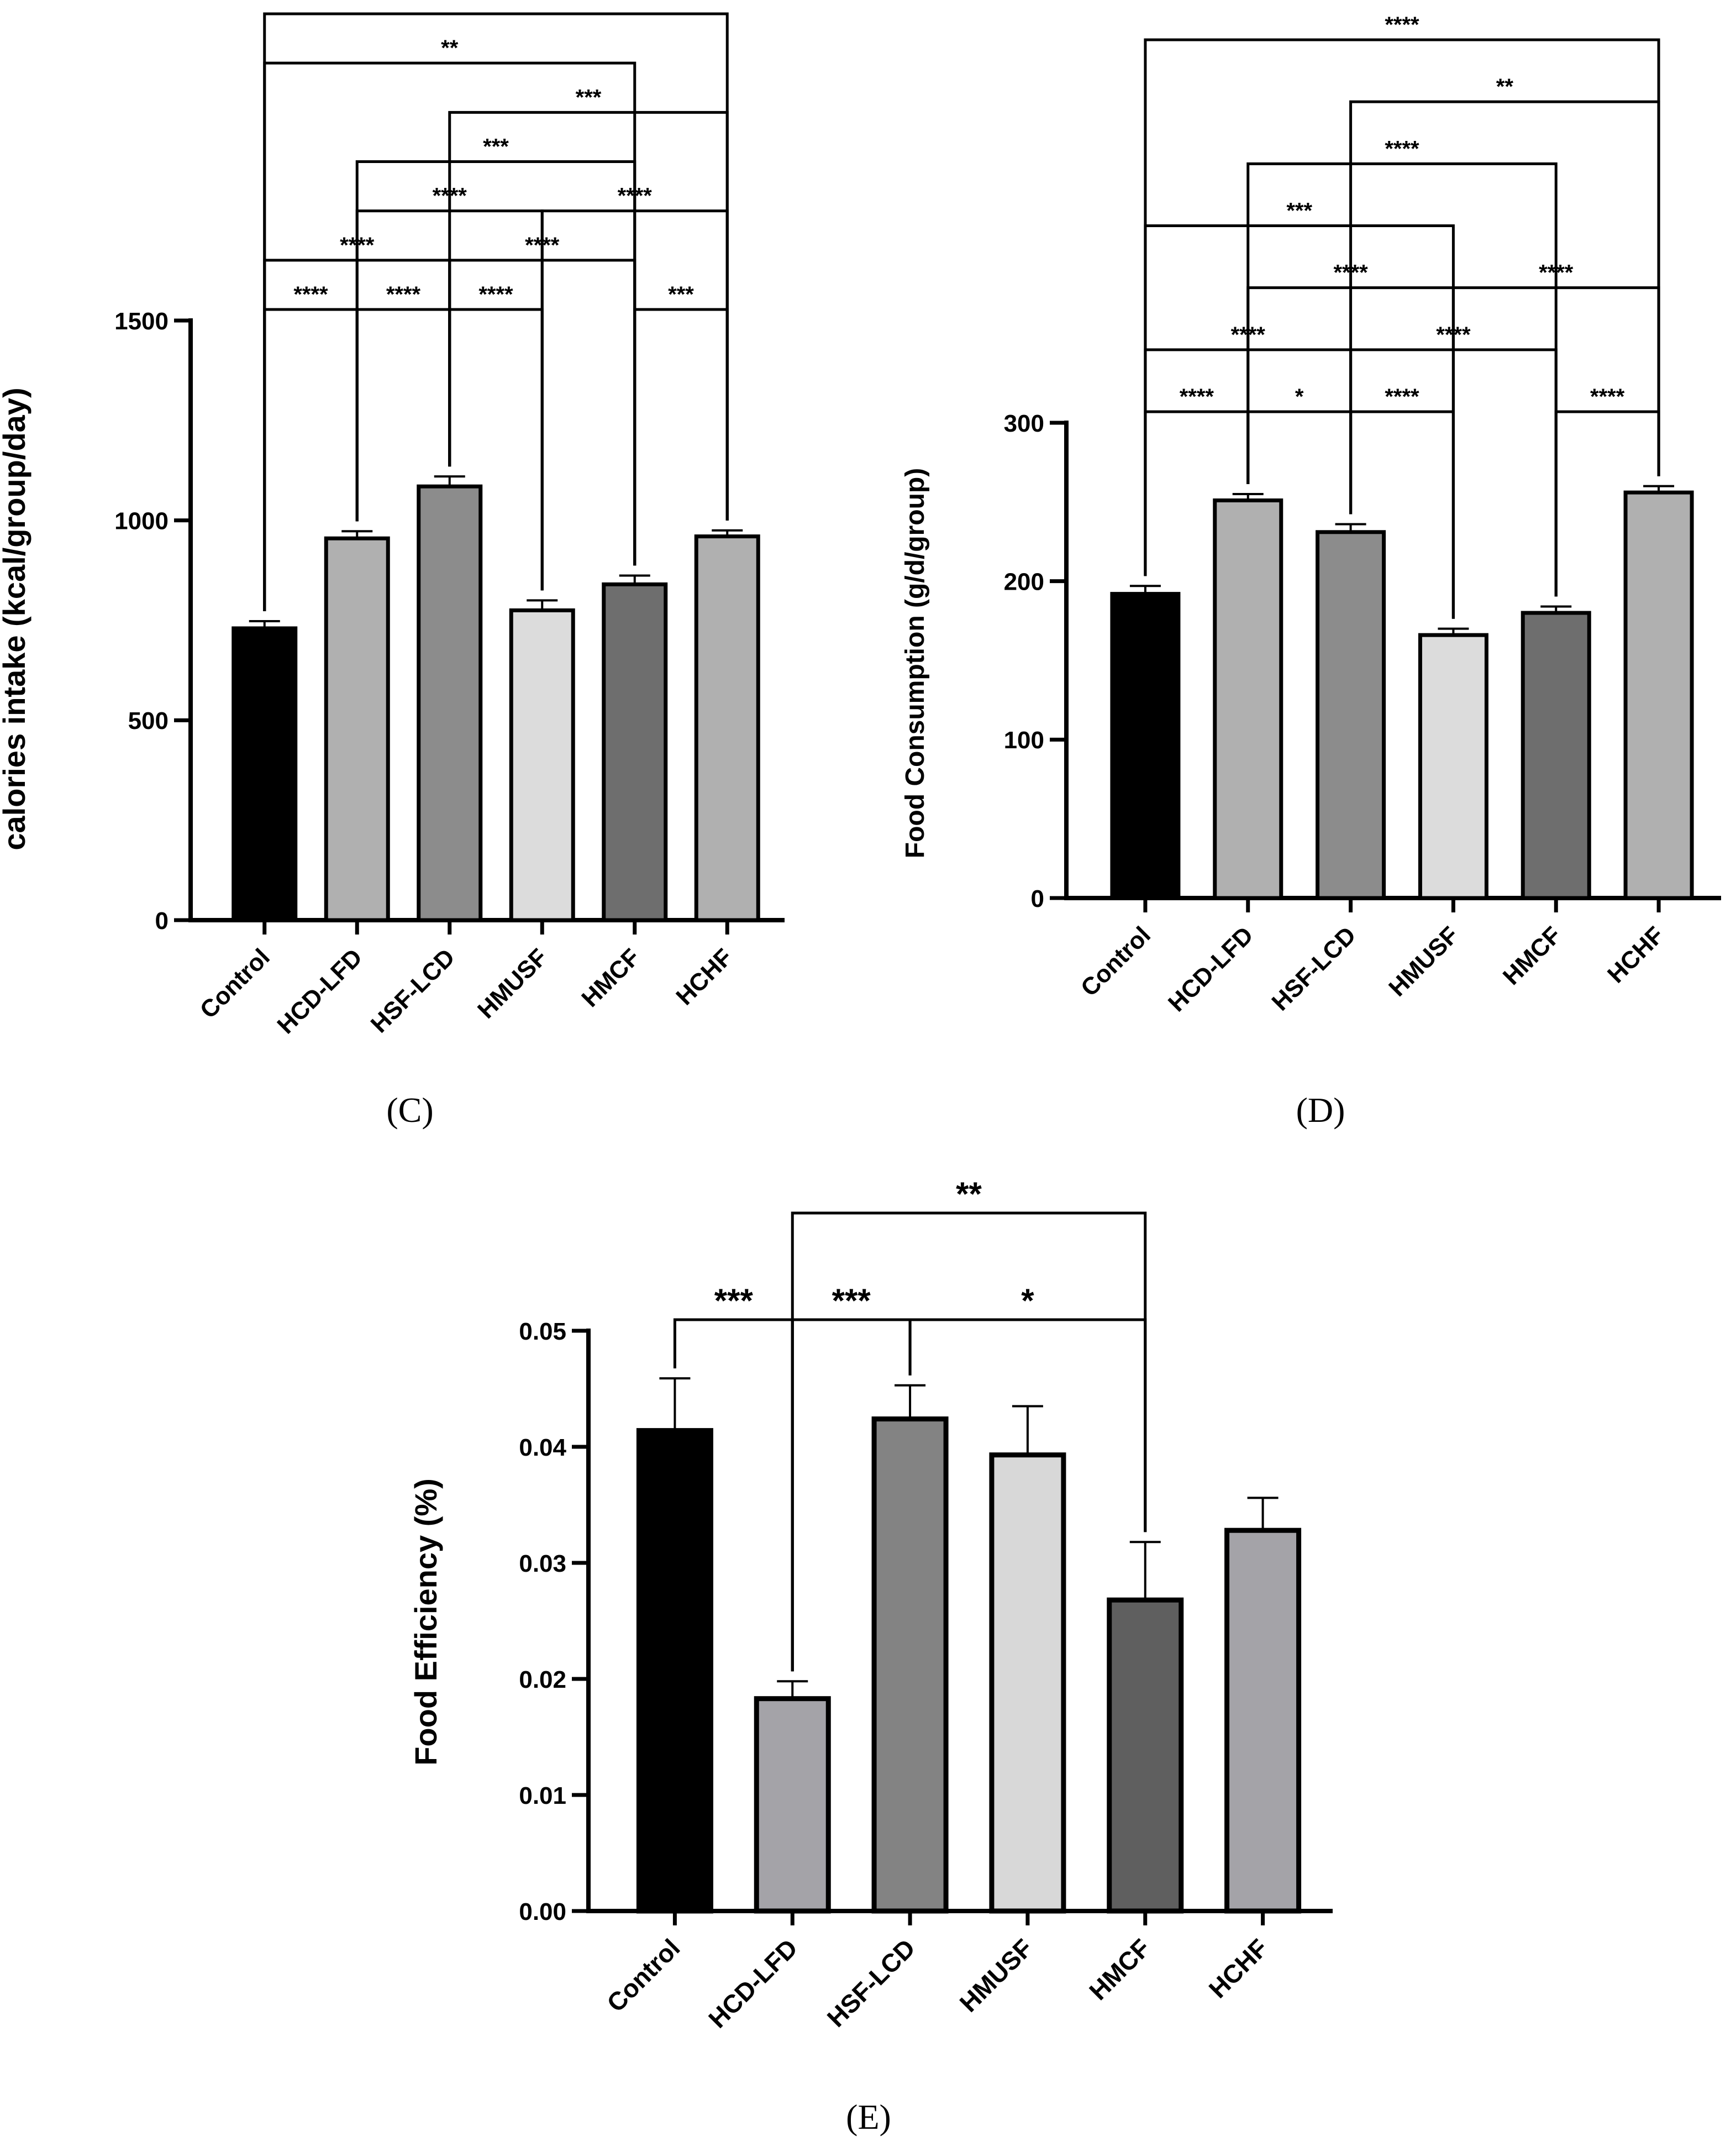 The width and height of the screenshot is (1736, 2147). Describe the element at coordinates (1024, 740) in the screenshot. I see `panel-d-y-tick-label: 100` at that location.